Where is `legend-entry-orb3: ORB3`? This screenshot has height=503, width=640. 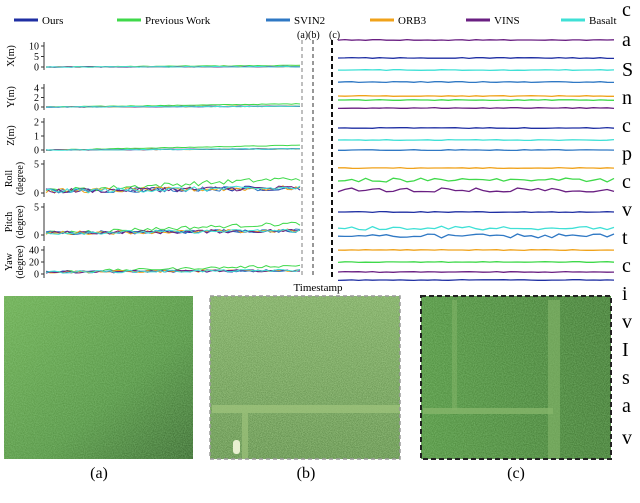 legend-entry-orb3: ORB3 is located at coordinates (398, 21).